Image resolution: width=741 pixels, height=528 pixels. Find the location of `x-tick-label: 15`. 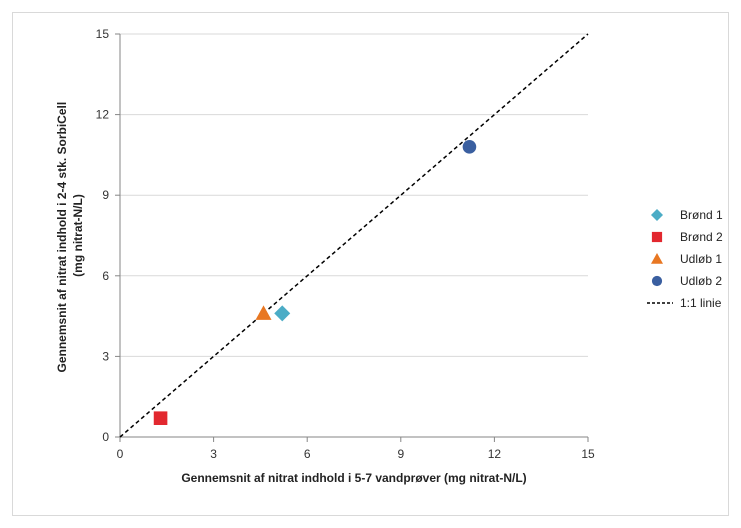

x-tick-label: 15 is located at coordinates (588, 454).